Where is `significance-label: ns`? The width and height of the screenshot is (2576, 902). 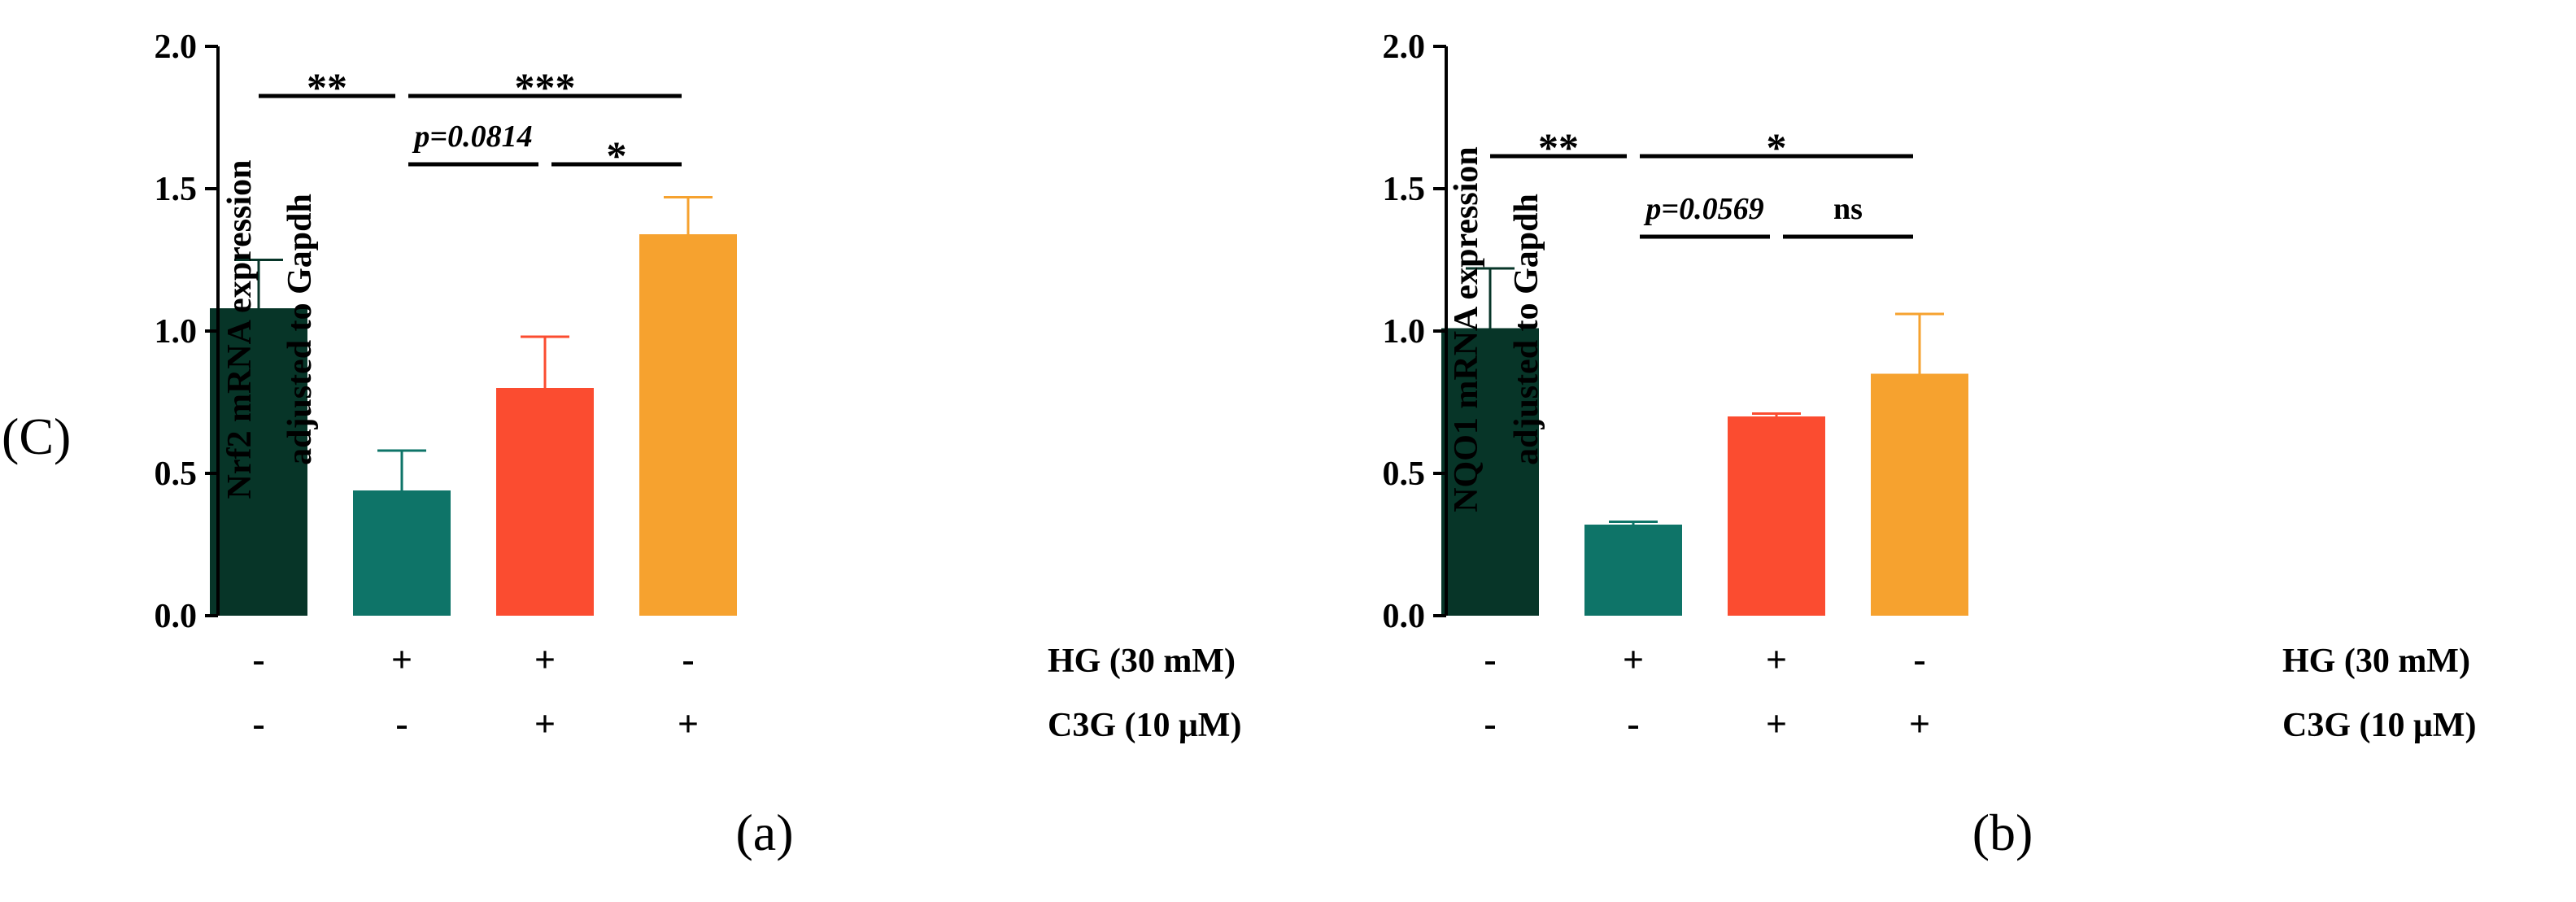 significance-label: ns is located at coordinates (1848, 209).